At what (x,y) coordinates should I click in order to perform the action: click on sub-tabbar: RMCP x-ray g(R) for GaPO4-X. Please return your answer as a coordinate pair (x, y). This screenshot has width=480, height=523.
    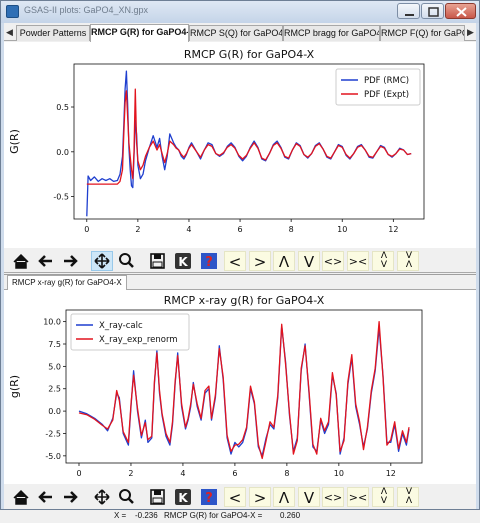
    Looking at the image, I should click on (240, 282).